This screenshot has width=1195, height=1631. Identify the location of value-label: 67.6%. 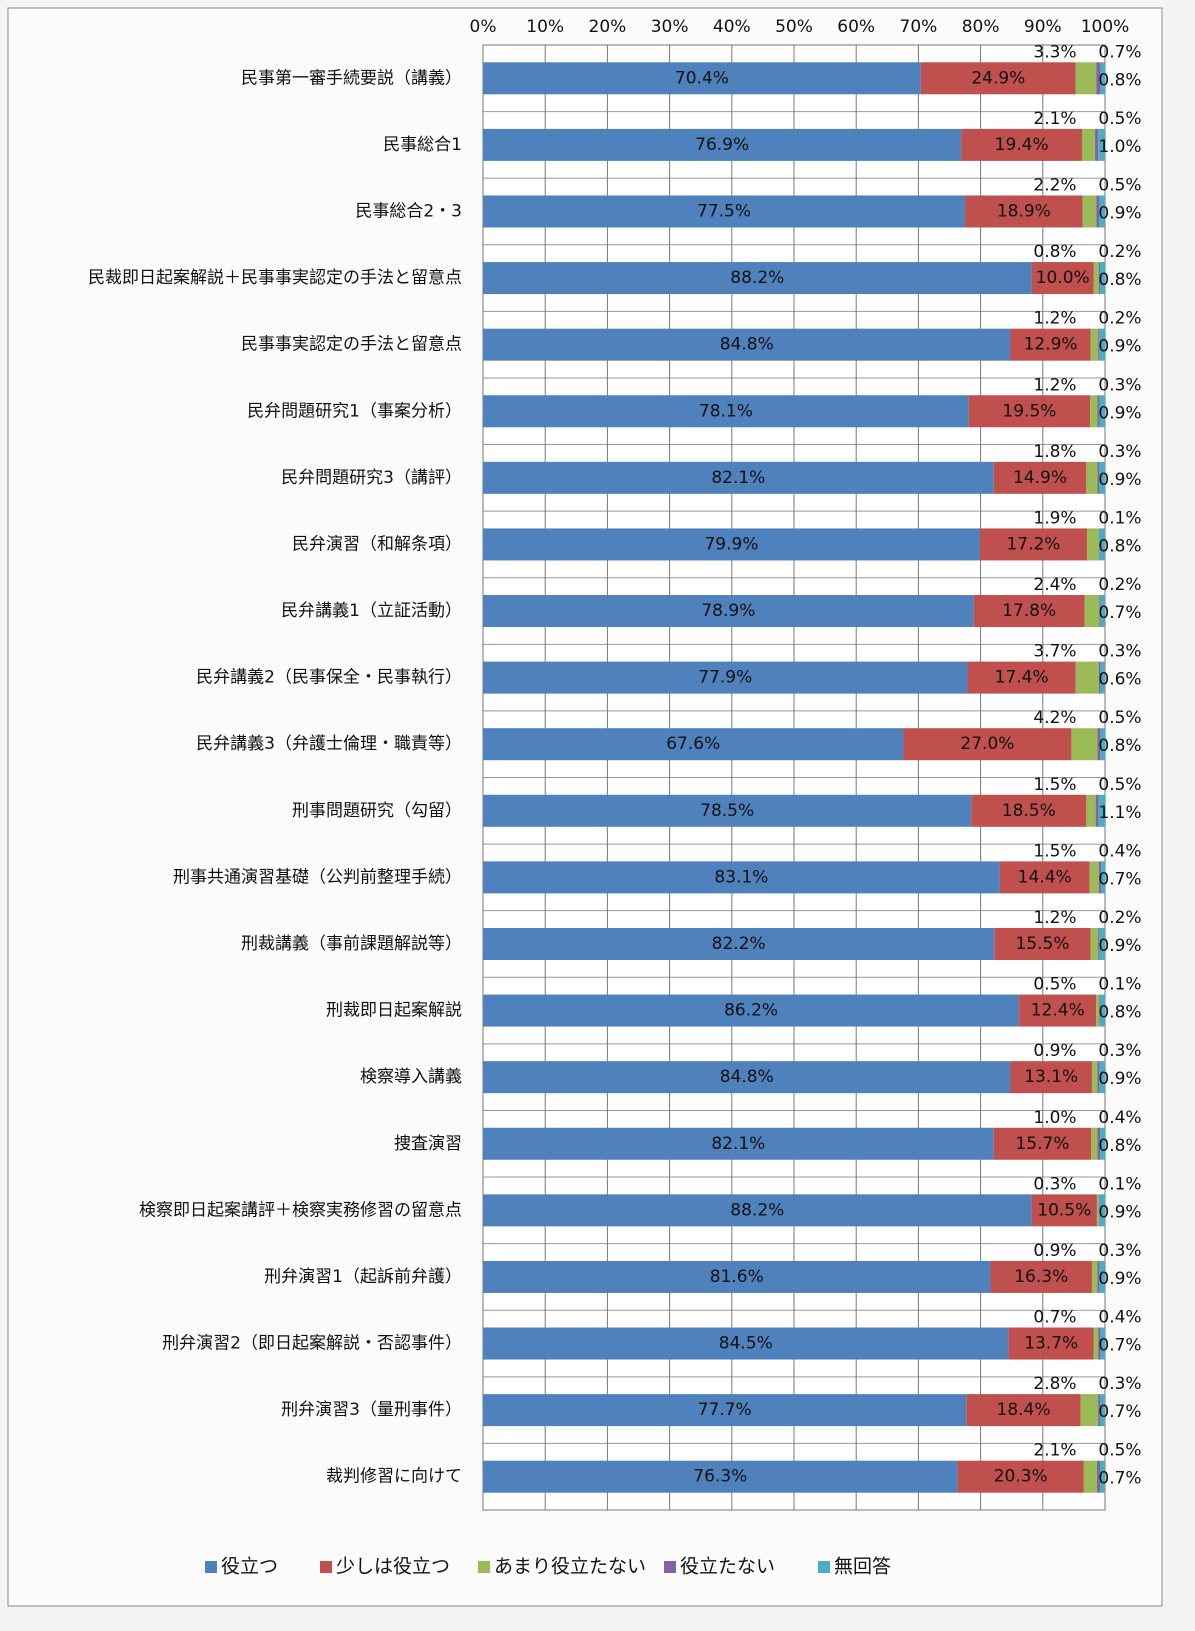
(693, 744).